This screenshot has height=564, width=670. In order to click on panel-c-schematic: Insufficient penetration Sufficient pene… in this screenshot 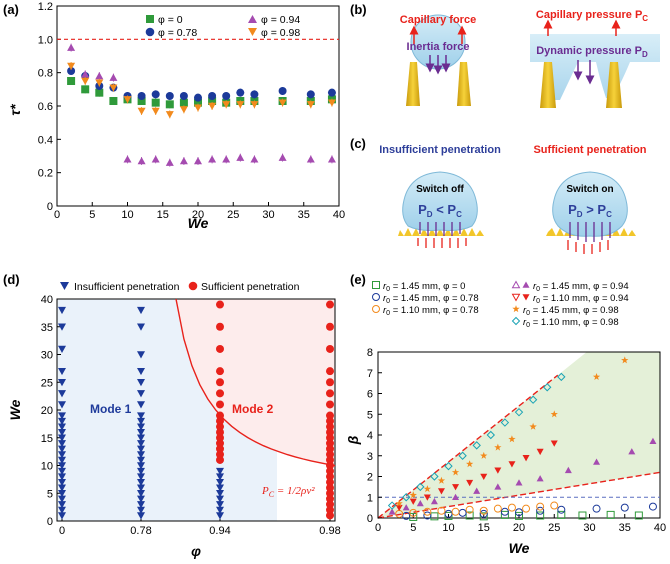, I will do `click(513, 199)`.